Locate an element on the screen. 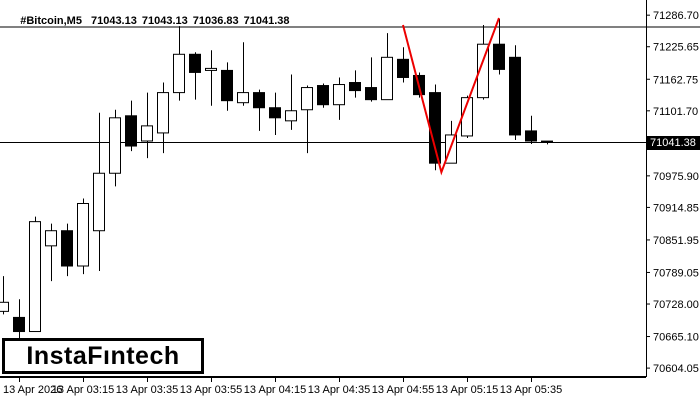  price-axis-label: 70851.95 is located at coordinates (676, 241).